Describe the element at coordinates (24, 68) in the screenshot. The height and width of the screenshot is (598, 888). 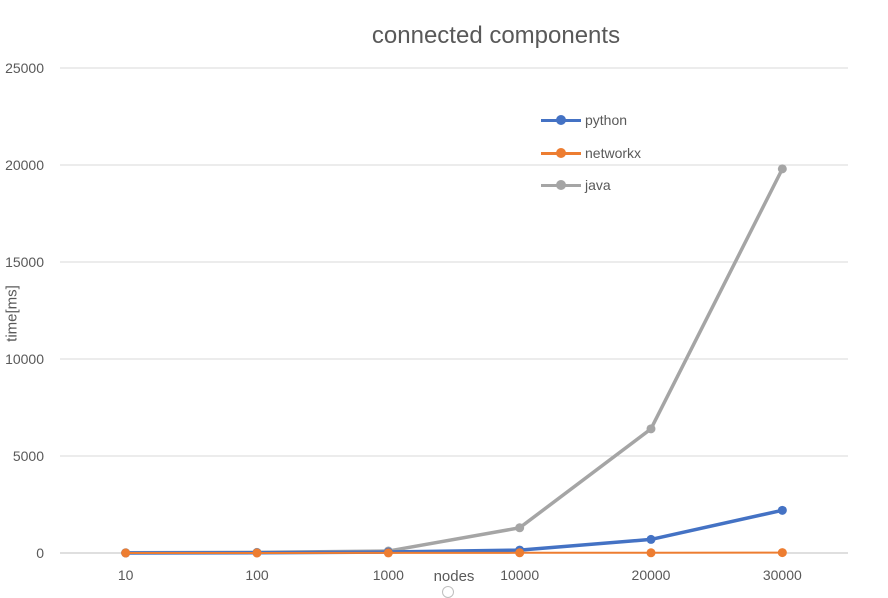
I see `y-tick-label: 25000` at that location.